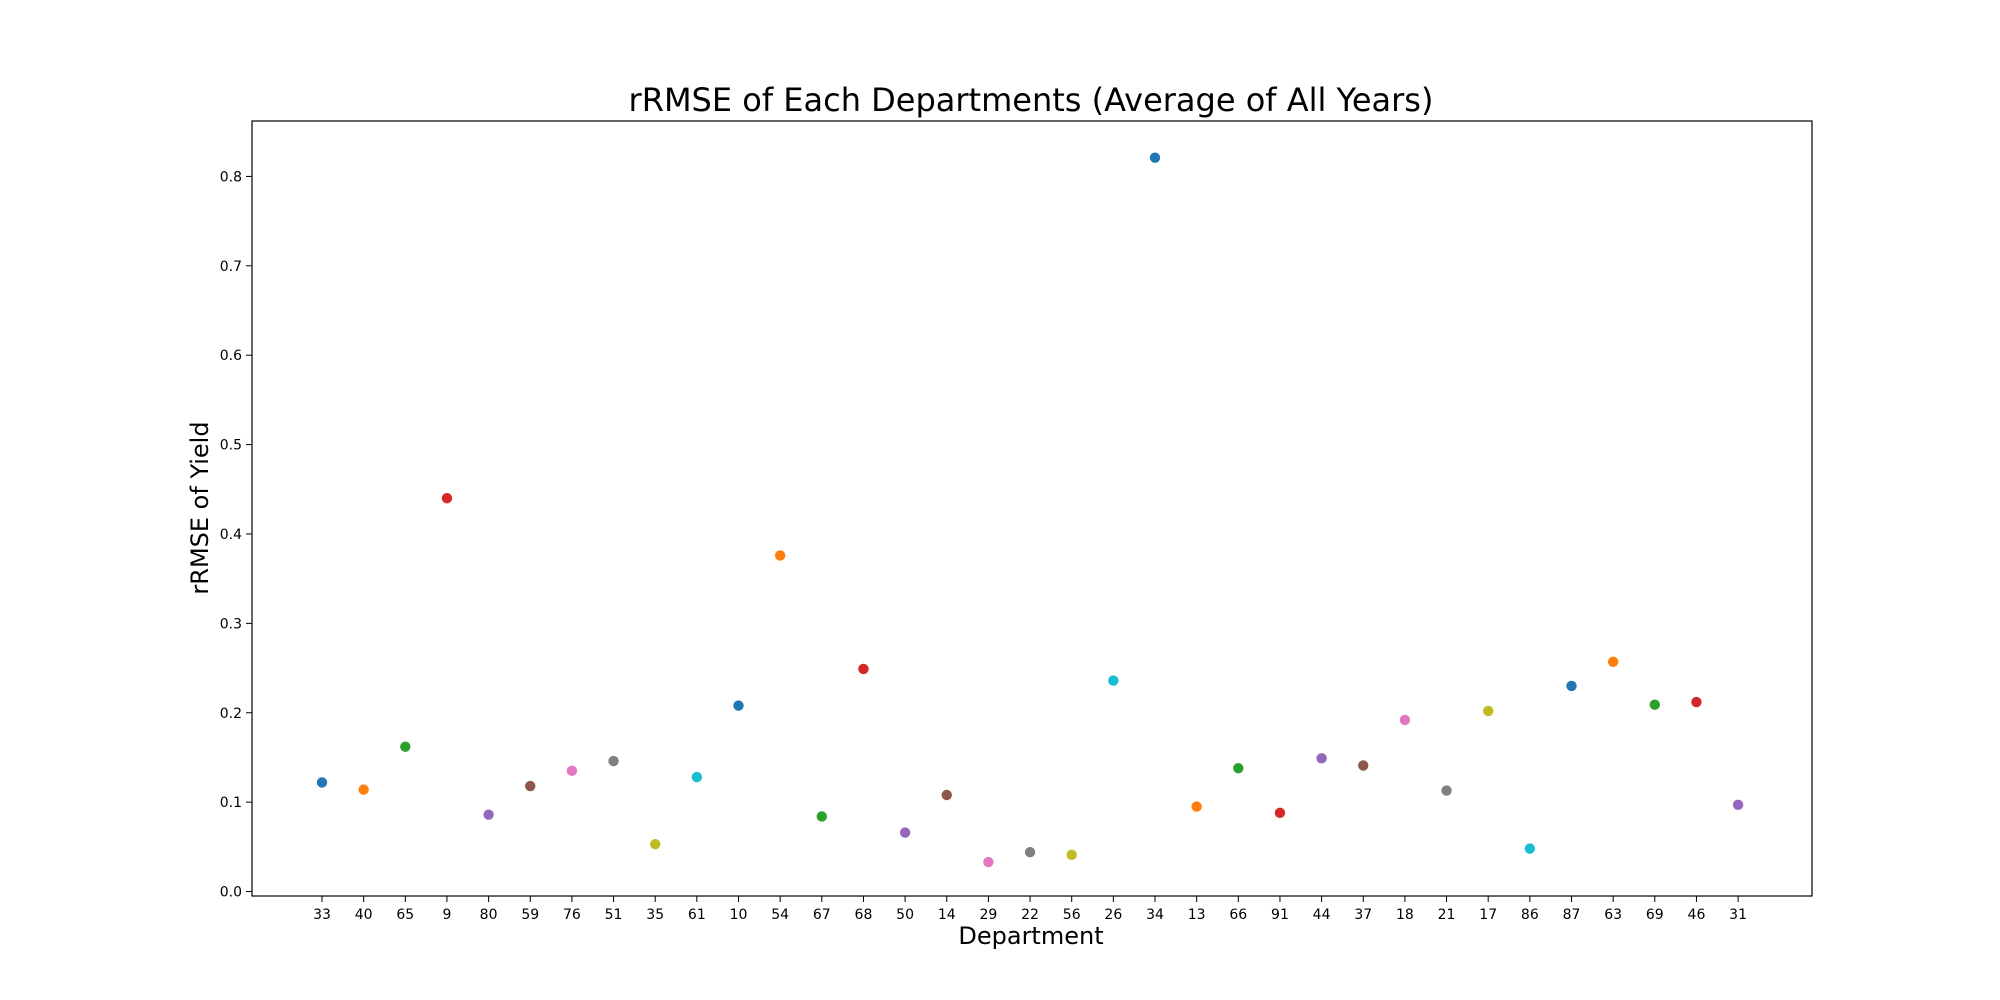  I want to click on y-axis: 0.0 0.1 0.2 0.3 0.4 0.5 0.6 0.7 0.8, so click(236, 535).